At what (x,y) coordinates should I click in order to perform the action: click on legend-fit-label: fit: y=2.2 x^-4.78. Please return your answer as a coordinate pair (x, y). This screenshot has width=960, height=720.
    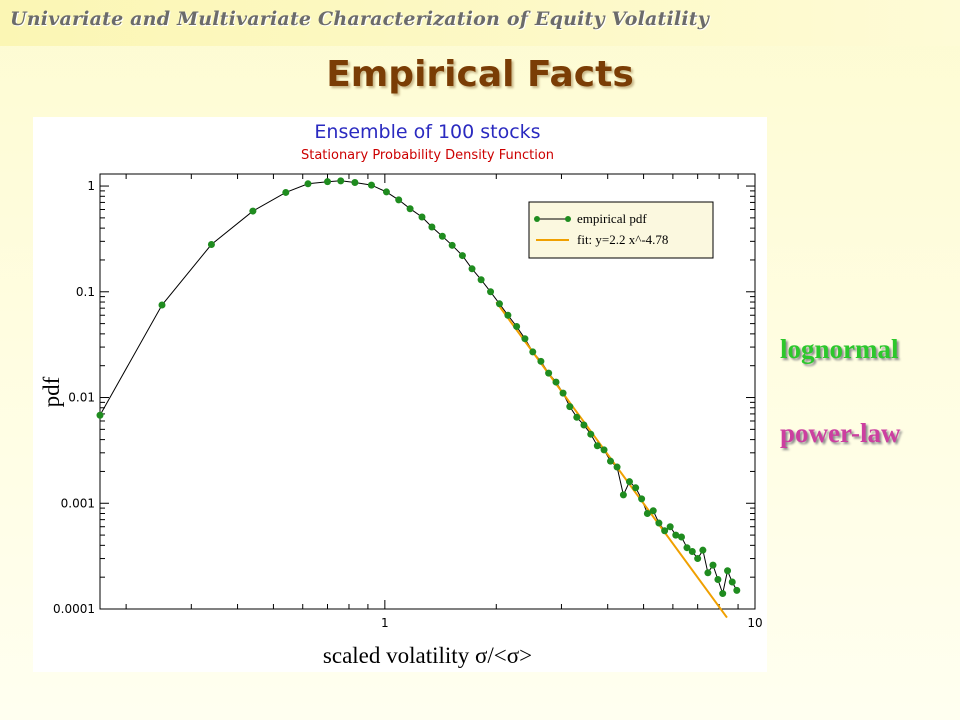
    Looking at the image, I should click on (622, 239).